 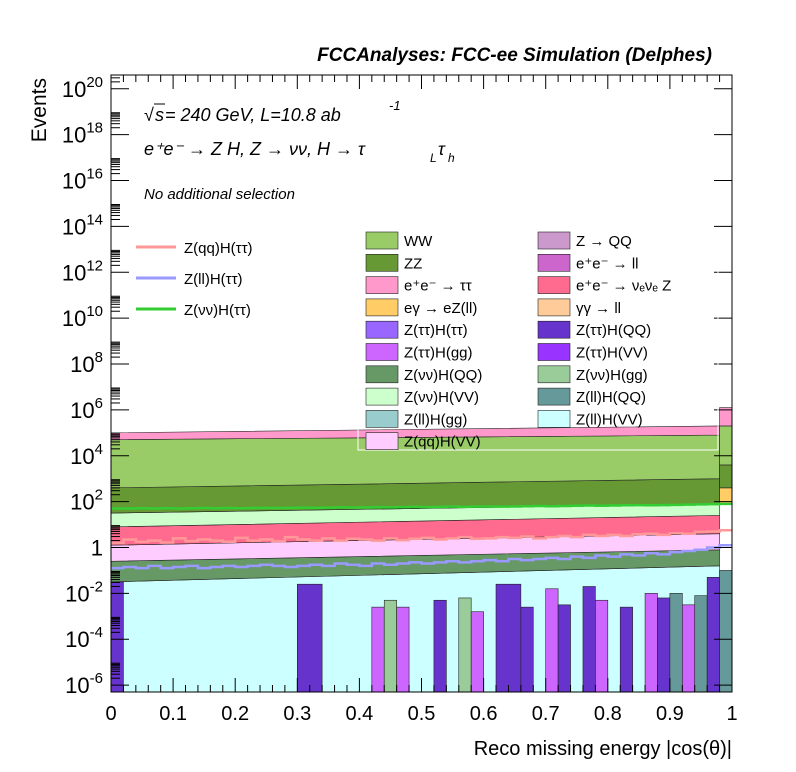 What do you see at coordinates (441, 397) in the screenshot?
I see `legend-label-14: Z(νν)H(VV)` at bounding box center [441, 397].